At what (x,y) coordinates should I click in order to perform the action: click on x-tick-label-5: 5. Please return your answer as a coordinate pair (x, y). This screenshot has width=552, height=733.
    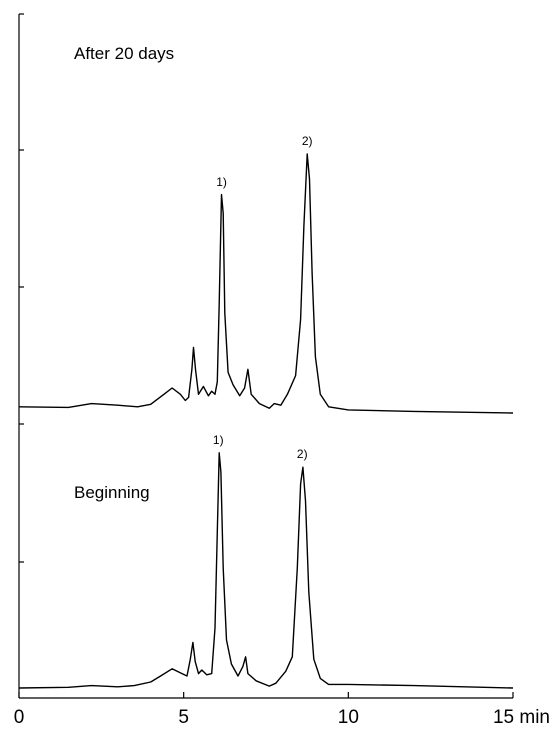
    Looking at the image, I should click on (183, 717).